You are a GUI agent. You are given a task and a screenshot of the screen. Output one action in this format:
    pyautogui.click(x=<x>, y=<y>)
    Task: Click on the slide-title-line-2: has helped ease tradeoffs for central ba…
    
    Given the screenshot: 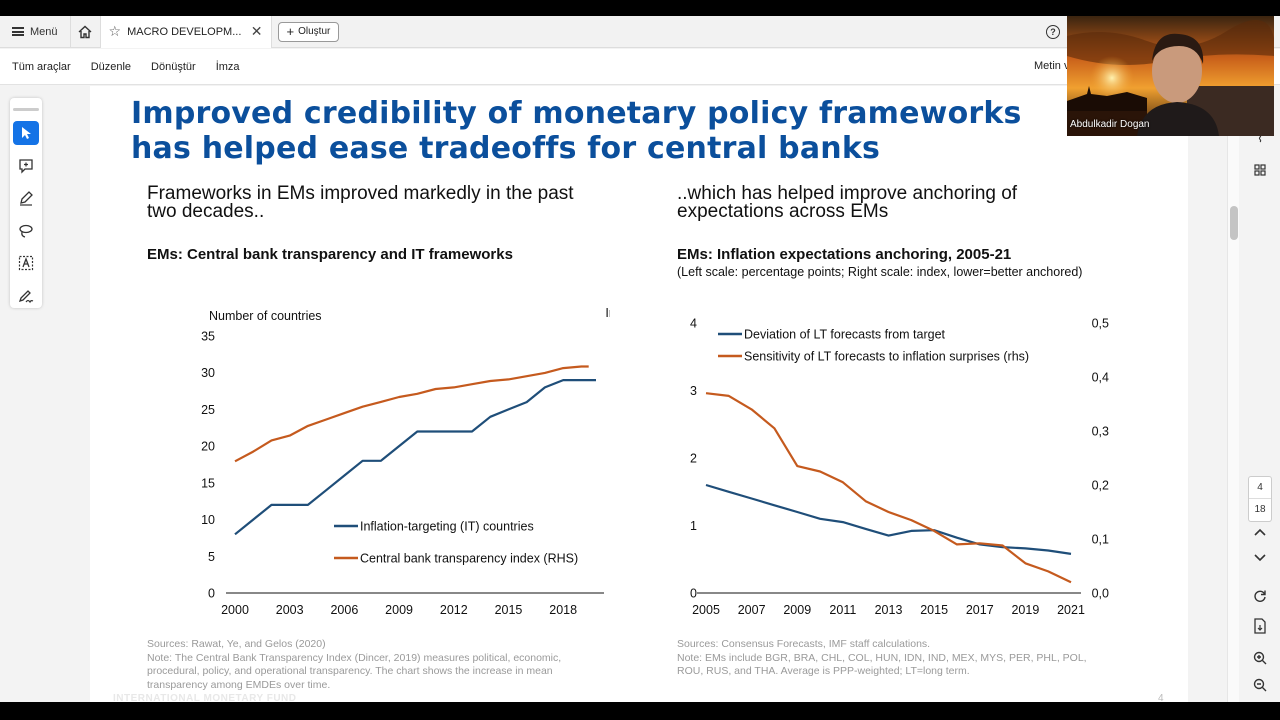 What is the action you would take?
    pyautogui.click(x=506, y=148)
    